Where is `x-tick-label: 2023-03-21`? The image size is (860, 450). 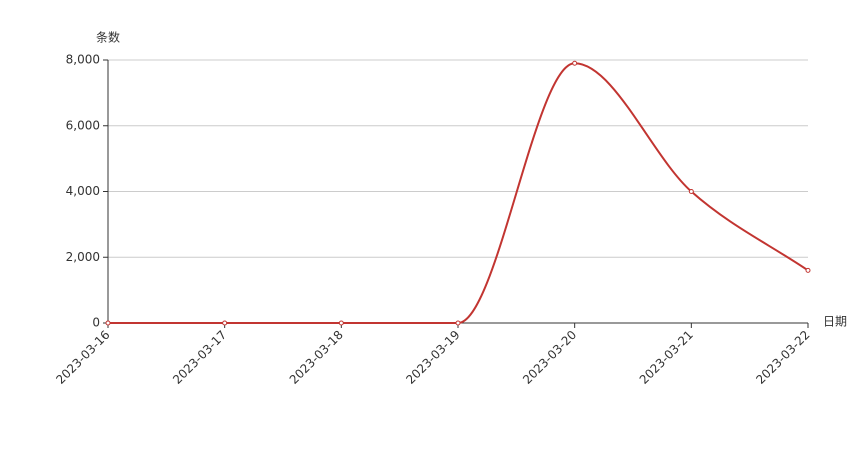
x-tick-label: 2023-03-21 is located at coordinates (666, 357).